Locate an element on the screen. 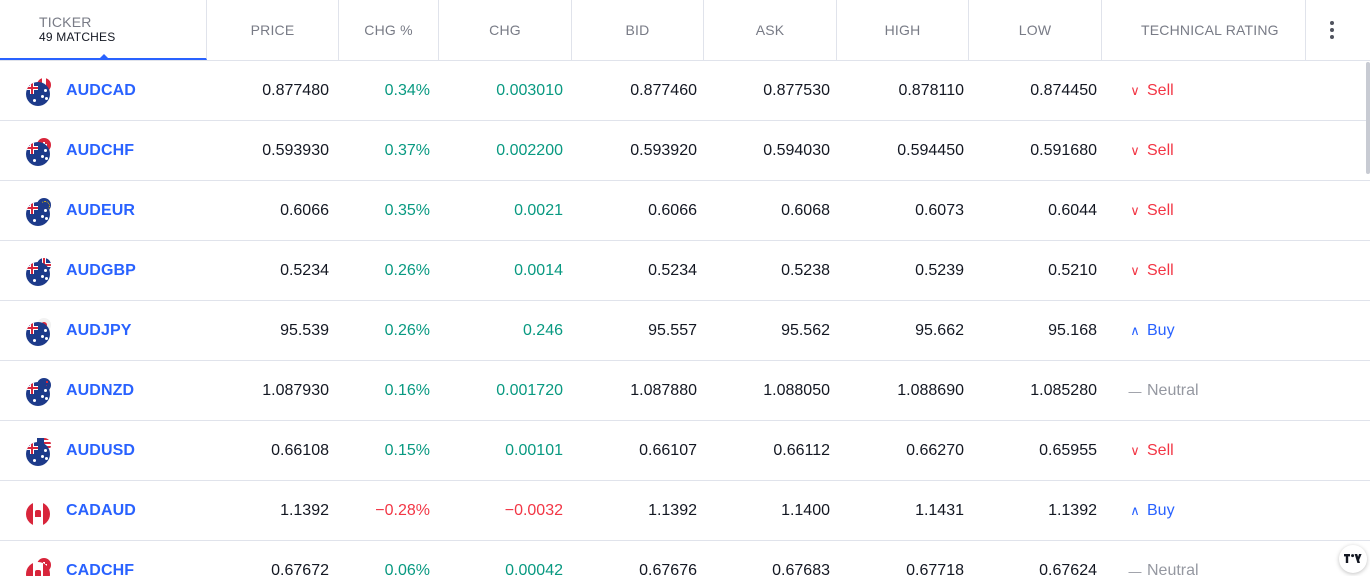 The height and width of the screenshot is (576, 1370). high-cell: 1.088690 is located at coordinates (930, 390).